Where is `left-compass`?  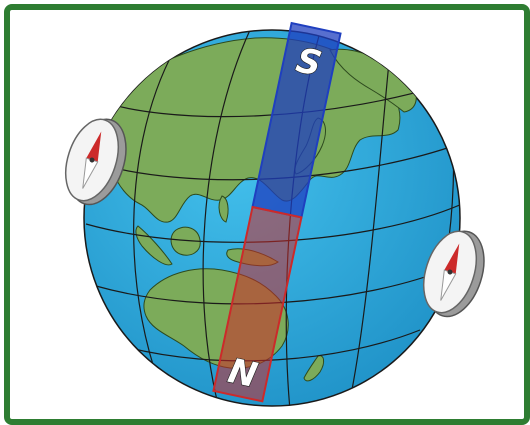 left-compass is located at coordinates (95, 162).